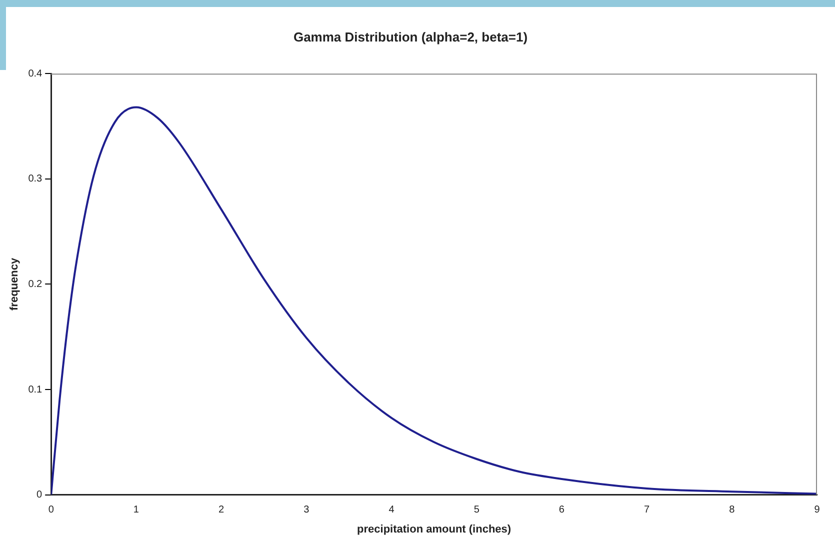  What do you see at coordinates (817, 510) in the screenshot?
I see `x-tick-label: 9` at bounding box center [817, 510].